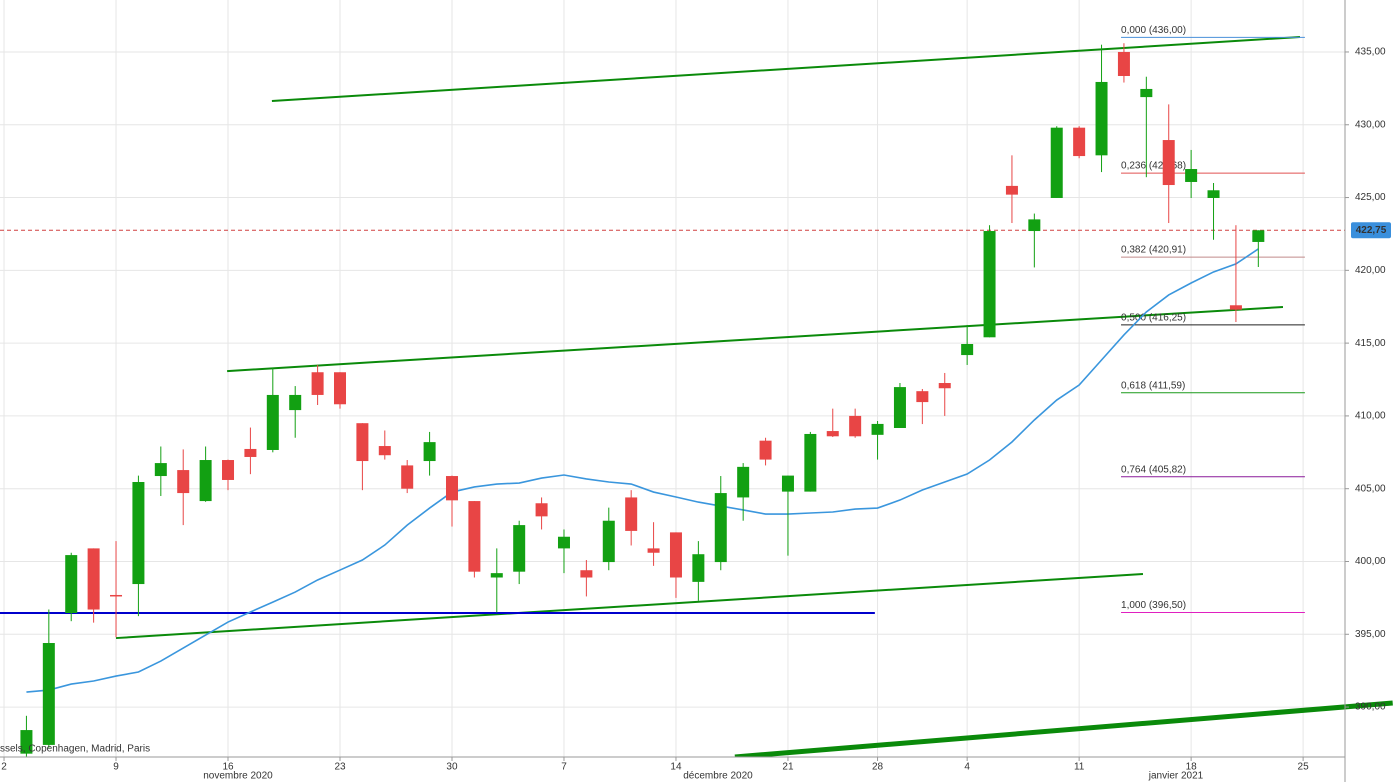 The image size is (1393, 782). I want to click on fib-label: 0,500 (416,25), so click(1153, 318).